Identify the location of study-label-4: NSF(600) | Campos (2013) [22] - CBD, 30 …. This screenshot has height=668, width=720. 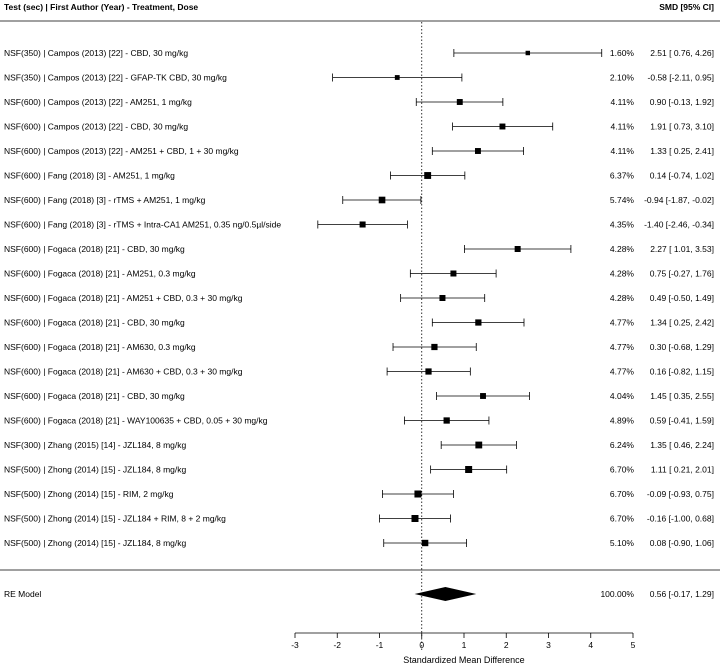
(96, 127).